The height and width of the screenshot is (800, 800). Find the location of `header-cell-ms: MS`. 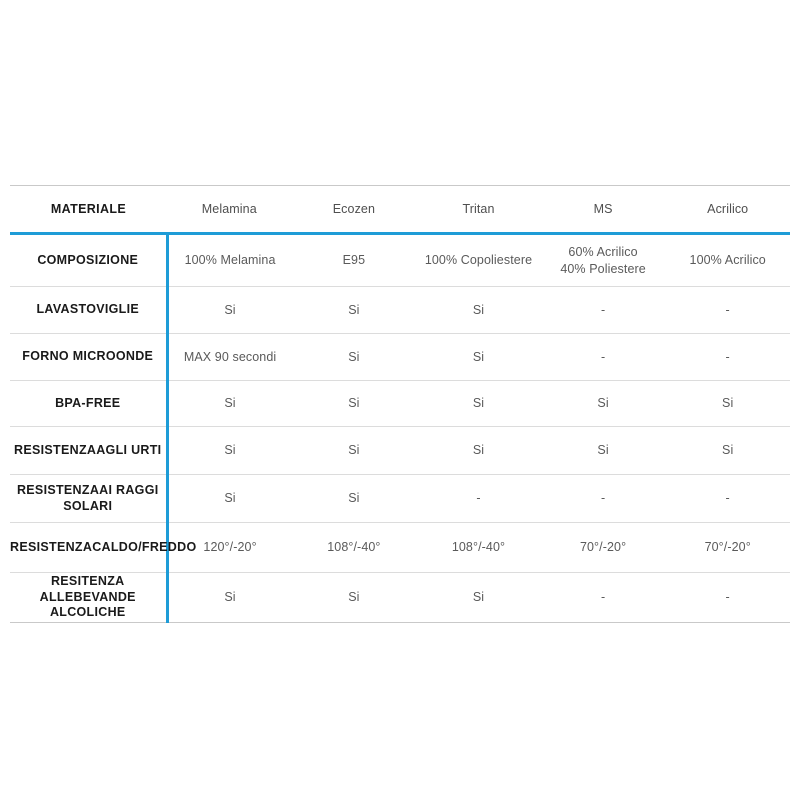

header-cell-ms: MS is located at coordinates (603, 210).